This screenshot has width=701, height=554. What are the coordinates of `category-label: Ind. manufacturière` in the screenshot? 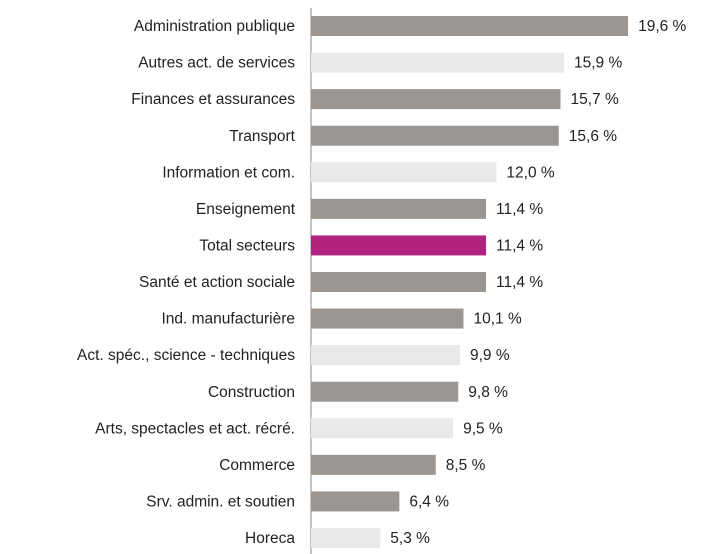 It's located at (228, 319).